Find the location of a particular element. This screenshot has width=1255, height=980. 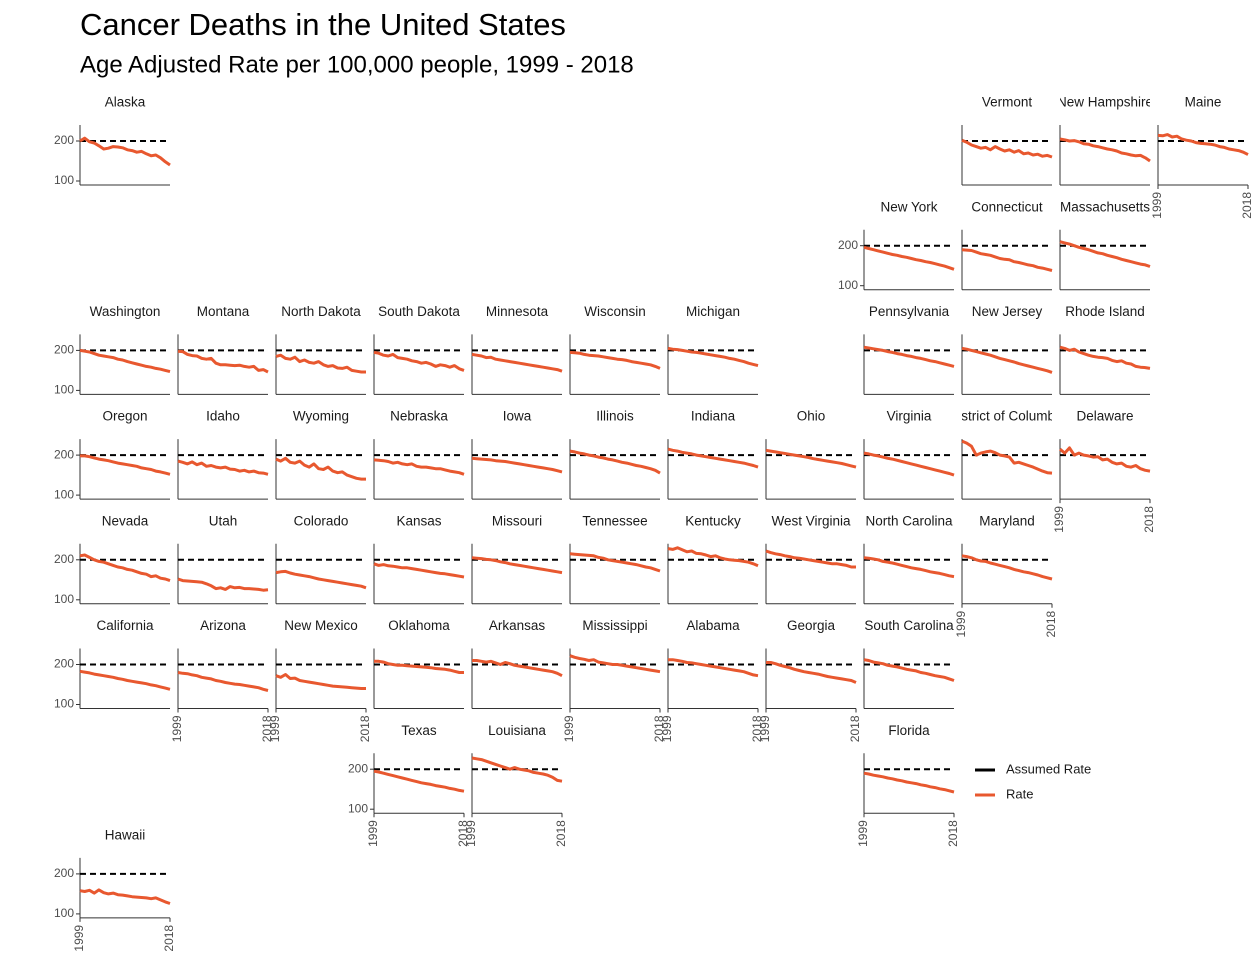

strip: California is located at coordinates (125, 625).